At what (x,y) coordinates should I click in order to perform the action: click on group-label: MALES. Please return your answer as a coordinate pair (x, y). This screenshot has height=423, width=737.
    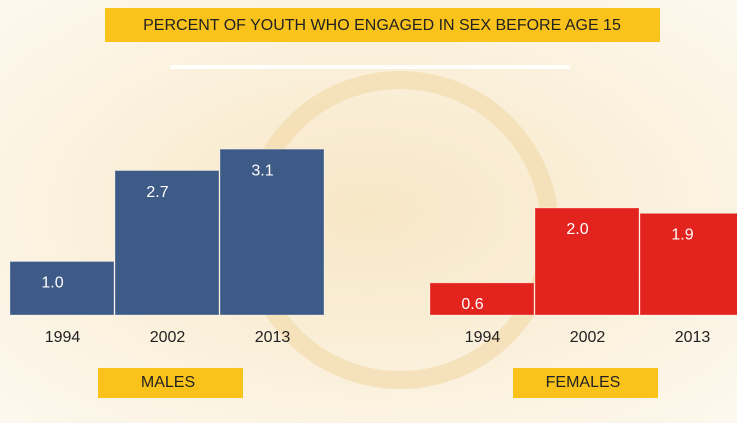
    Looking at the image, I should click on (168, 382).